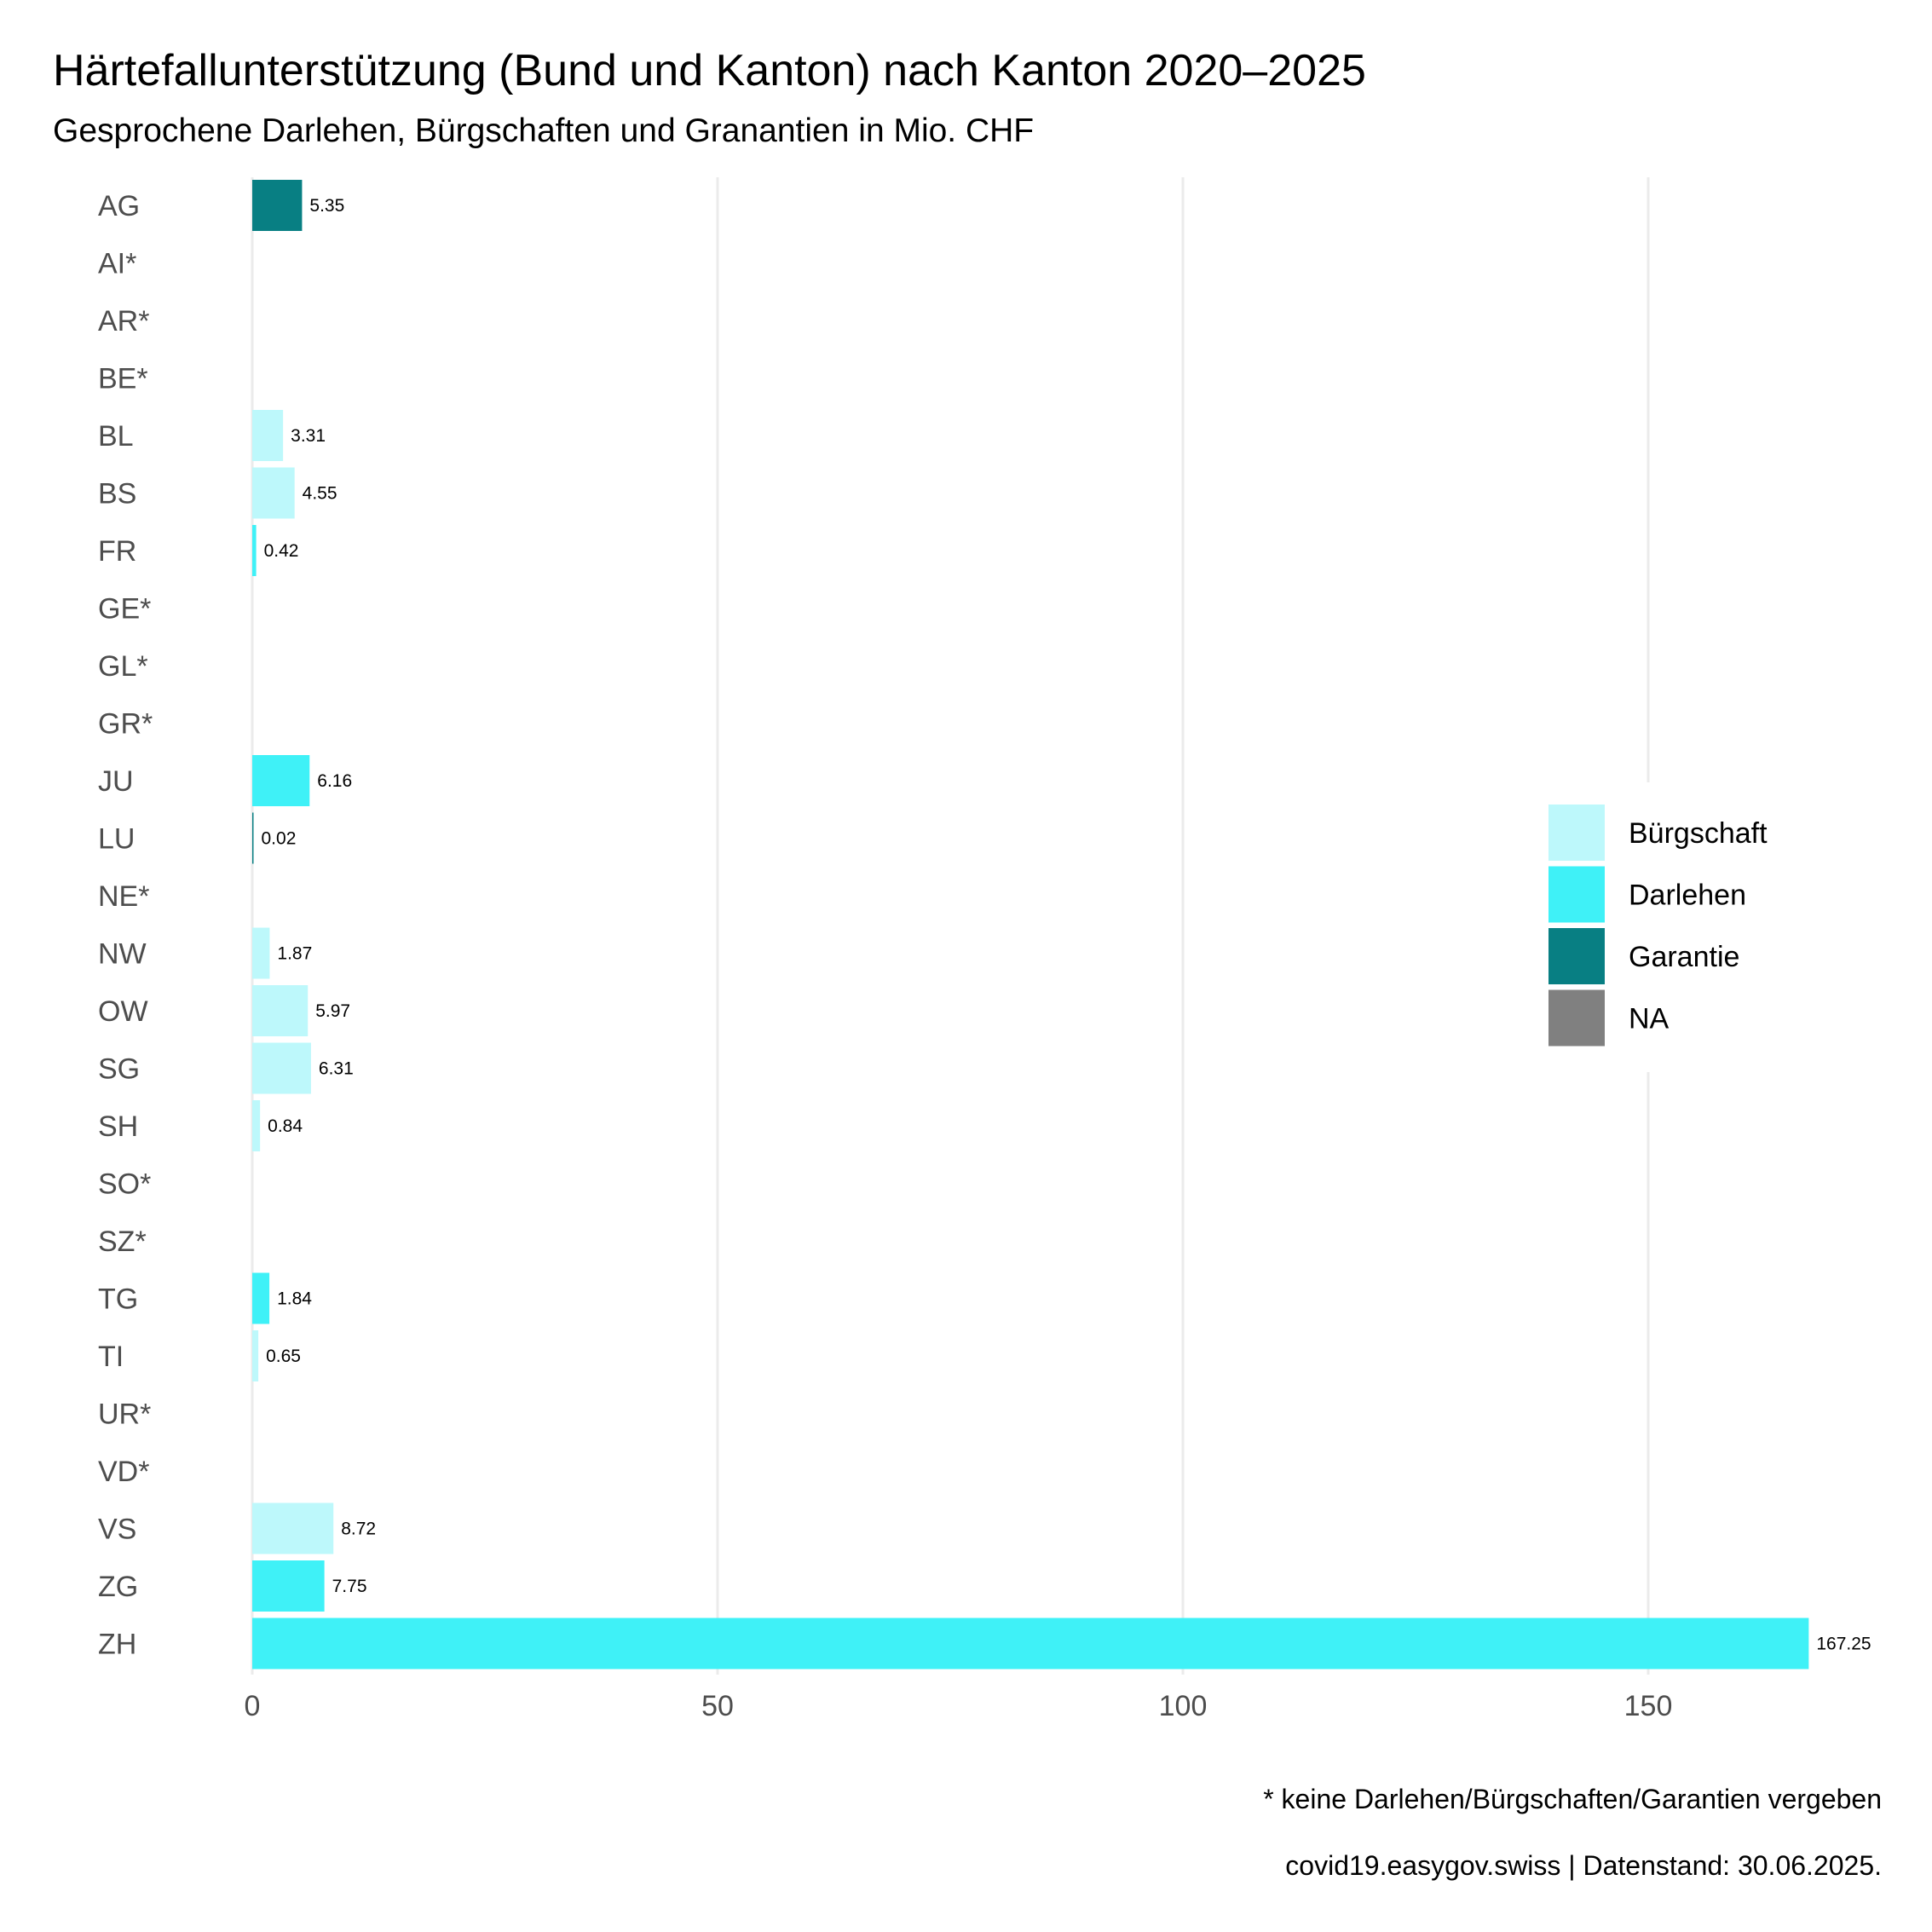  What do you see at coordinates (286, 1126) in the screenshot?
I see `data-label: 0.84` at bounding box center [286, 1126].